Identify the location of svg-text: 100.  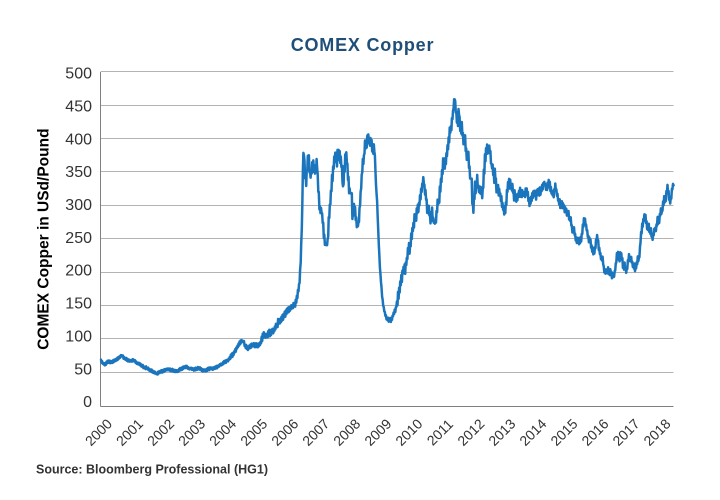
(78, 336).